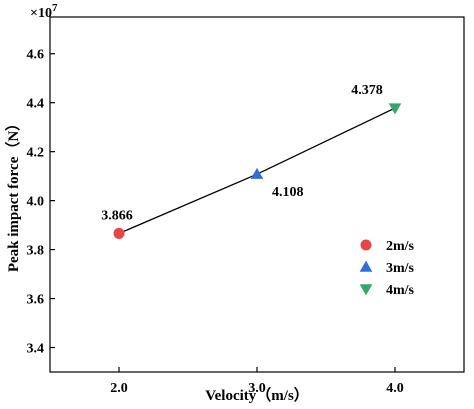 The image size is (474, 409). I want to click on legend-label: 3m/s, so click(400, 268).